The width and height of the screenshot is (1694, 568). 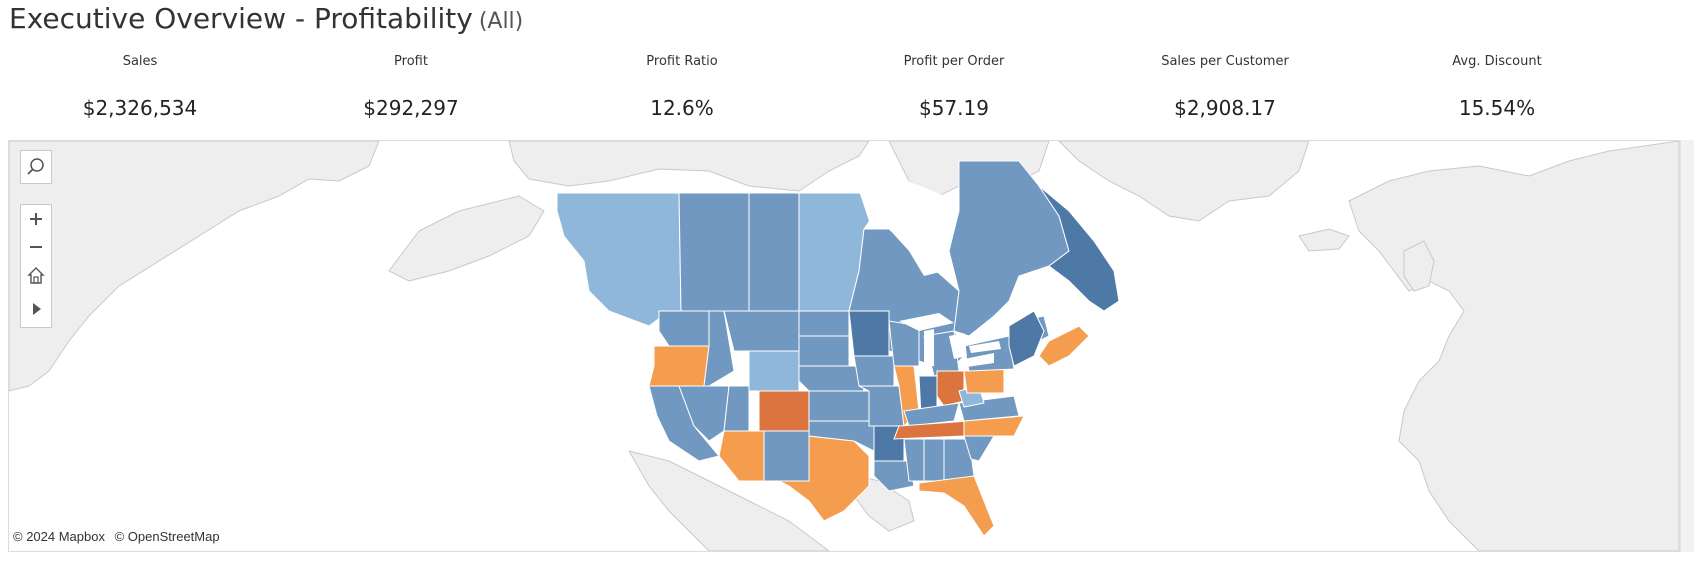 What do you see at coordinates (140, 61) in the screenshot?
I see `kpi-label: Sales` at bounding box center [140, 61].